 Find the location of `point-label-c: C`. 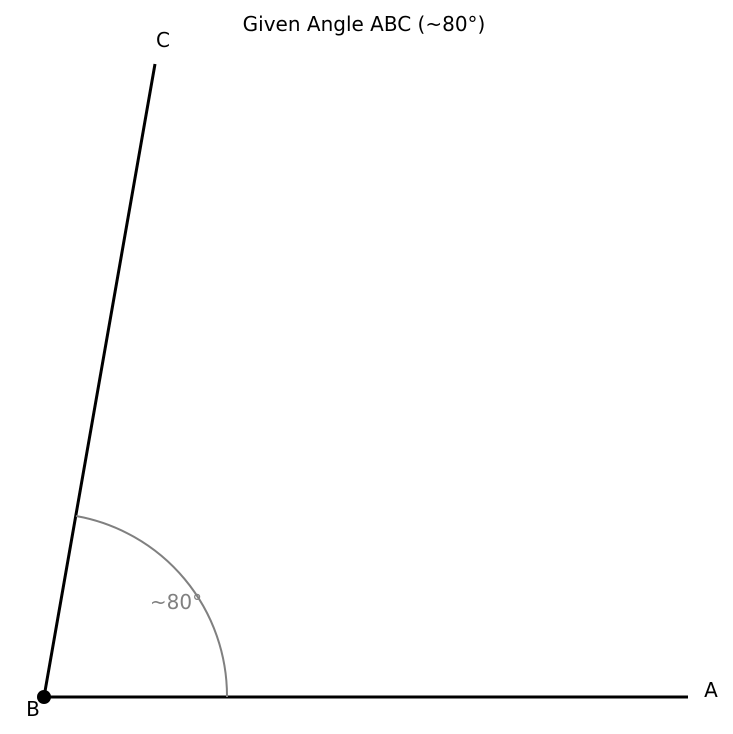

point-label-c: C is located at coordinates (163, 40).